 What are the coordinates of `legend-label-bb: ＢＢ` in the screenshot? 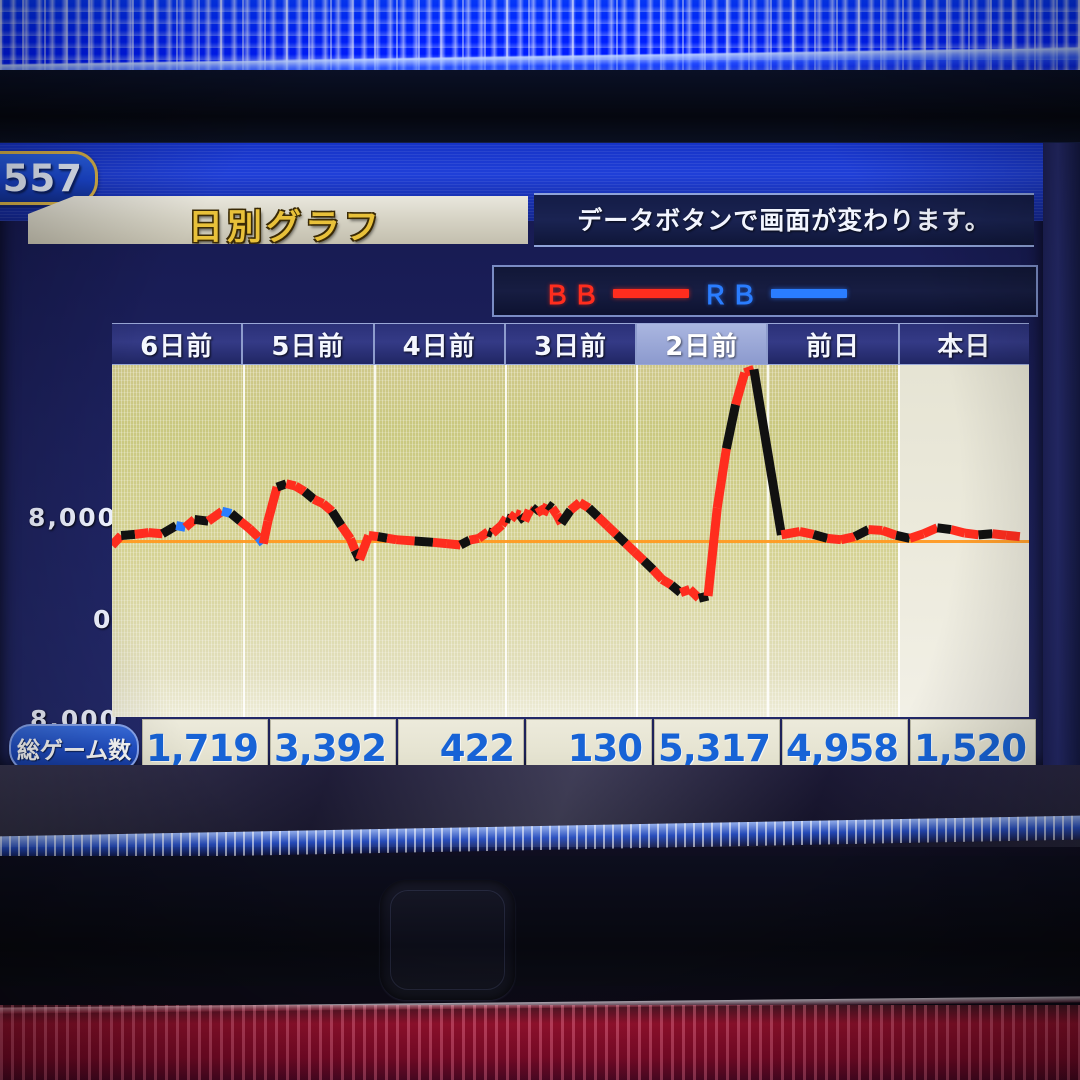 It's located at (573, 296).